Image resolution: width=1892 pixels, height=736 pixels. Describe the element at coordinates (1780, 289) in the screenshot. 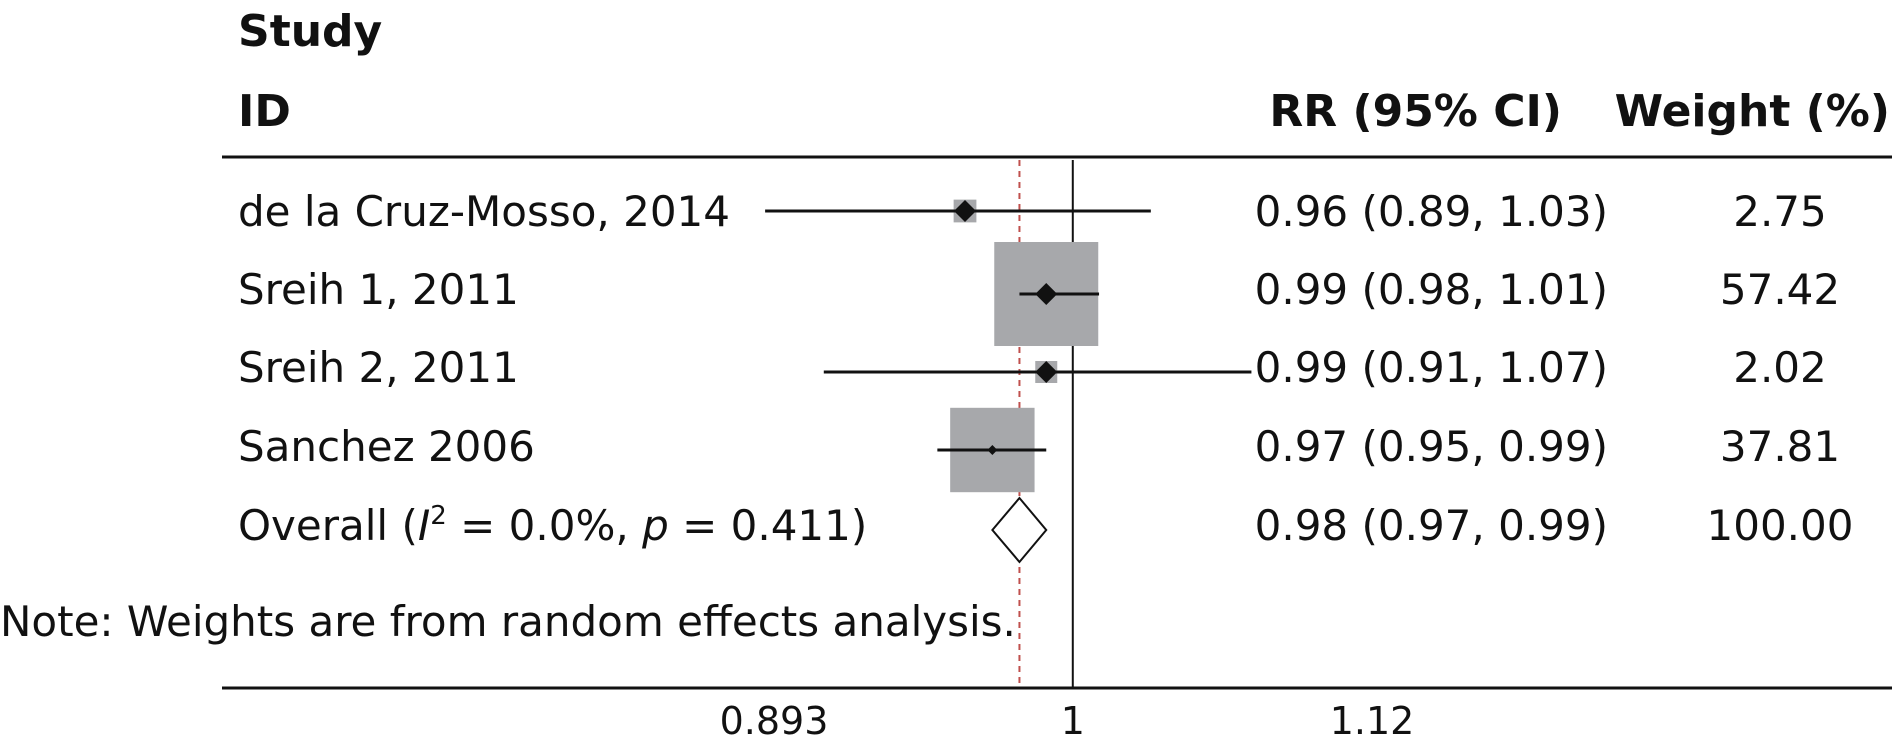

I see `weight-value: 57.42` at that location.